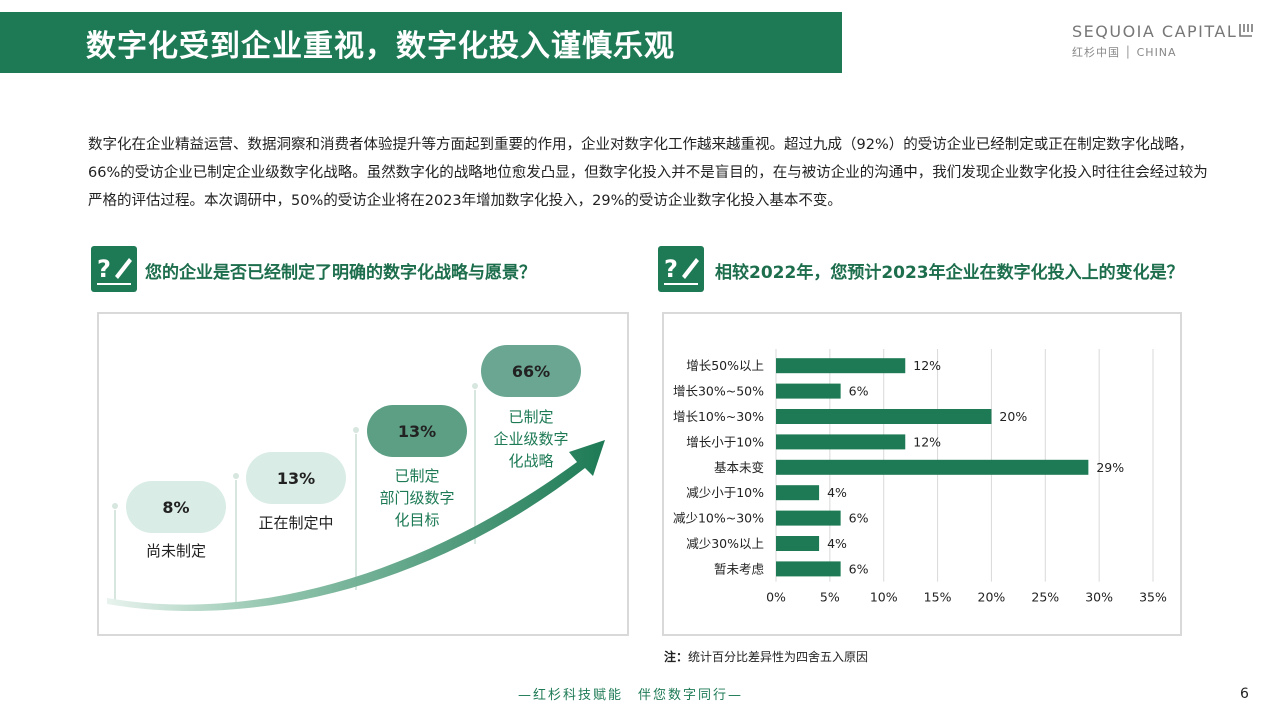 The height and width of the screenshot is (720, 1280). Describe the element at coordinates (531, 439) in the screenshot. I see `stage-label: 已制定 企业级数字 化战略` at that location.